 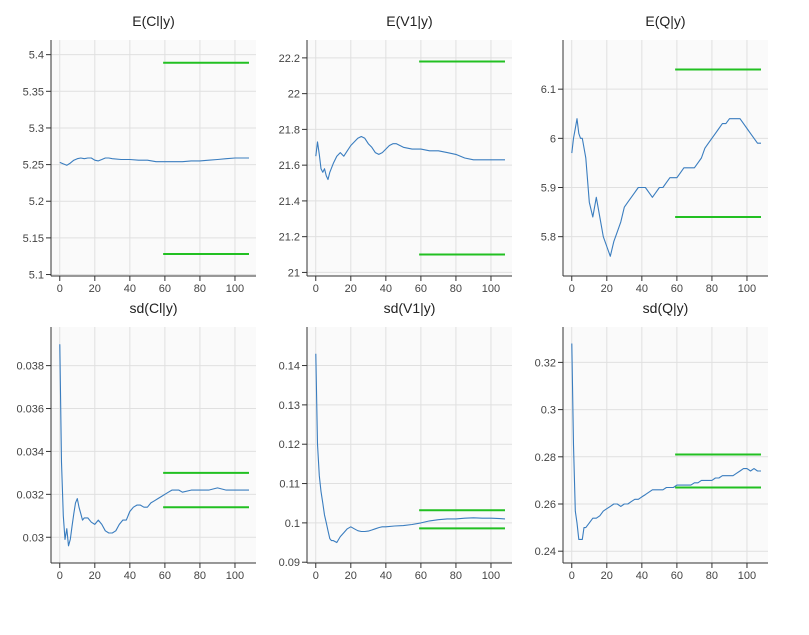 What do you see at coordinates (548, 189) in the screenshot?
I see `y-tick-label: 5.9` at bounding box center [548, 189].